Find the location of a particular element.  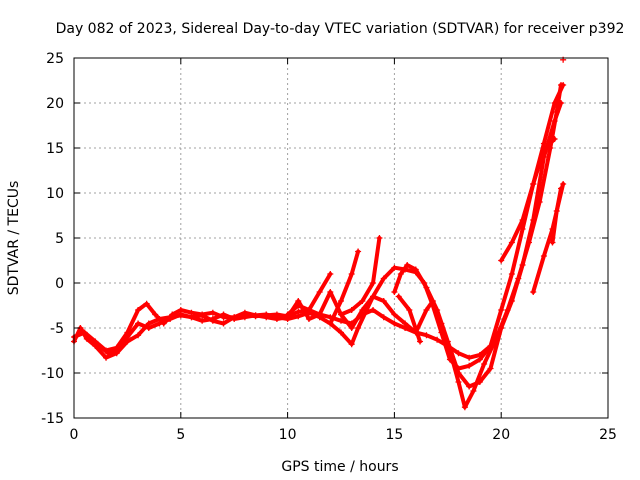

x-tick-label: 10 is located at coordinates (288, 435).